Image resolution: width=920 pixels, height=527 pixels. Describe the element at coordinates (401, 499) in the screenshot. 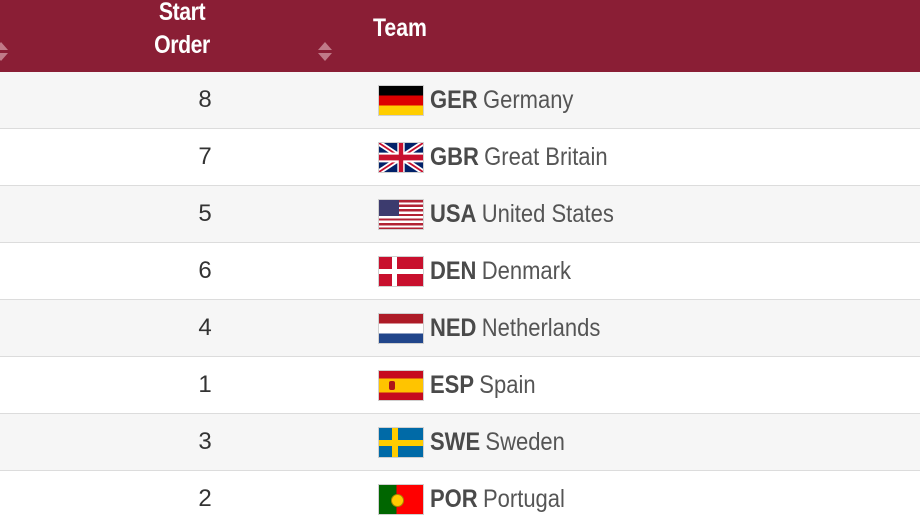

I see `portugal-flag-icon` at that location.